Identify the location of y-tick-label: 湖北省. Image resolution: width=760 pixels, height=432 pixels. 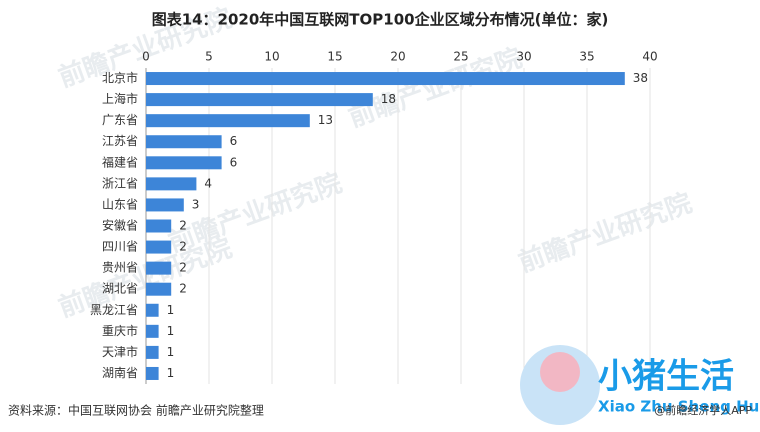
(120, 288).